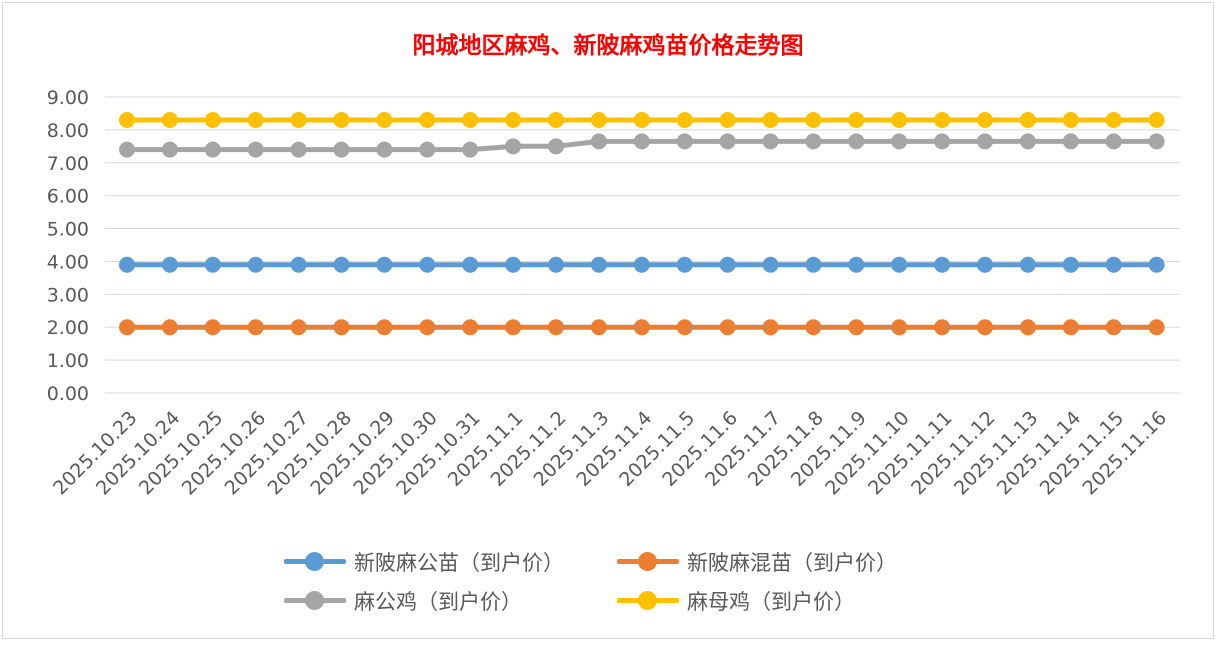  I want to click on legend-label: 新陂麻混苗（到户价）, so click(792, 563).